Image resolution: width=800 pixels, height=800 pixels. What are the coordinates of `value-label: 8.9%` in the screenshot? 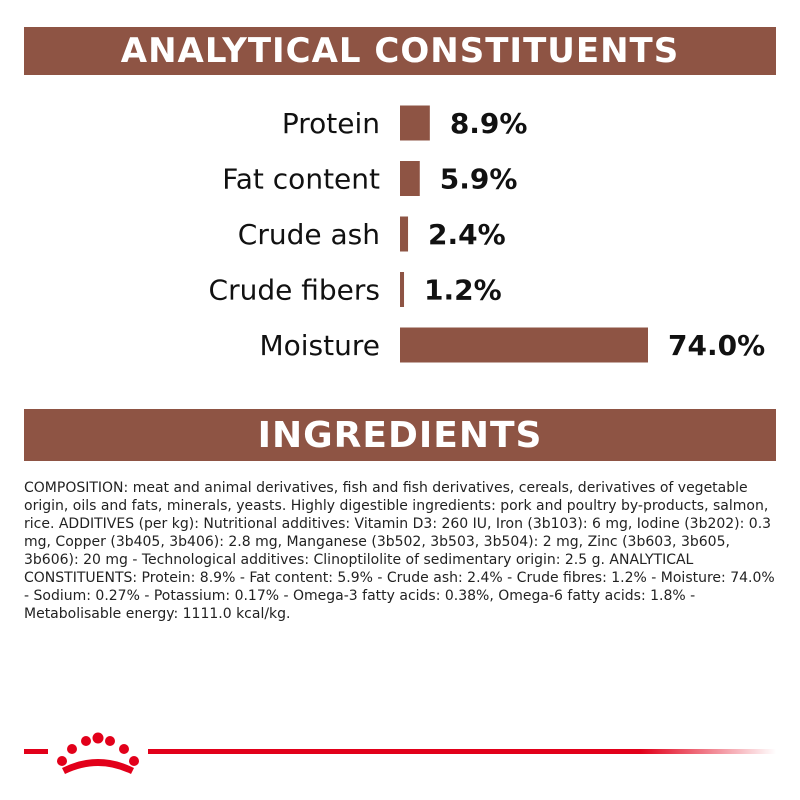 It's located at (489, 123).